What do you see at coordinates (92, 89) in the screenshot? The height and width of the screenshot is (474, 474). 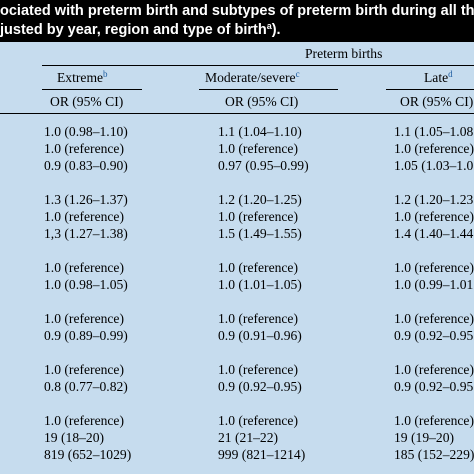 I see `column-rule-extreme` at bounding box center [92, 89].